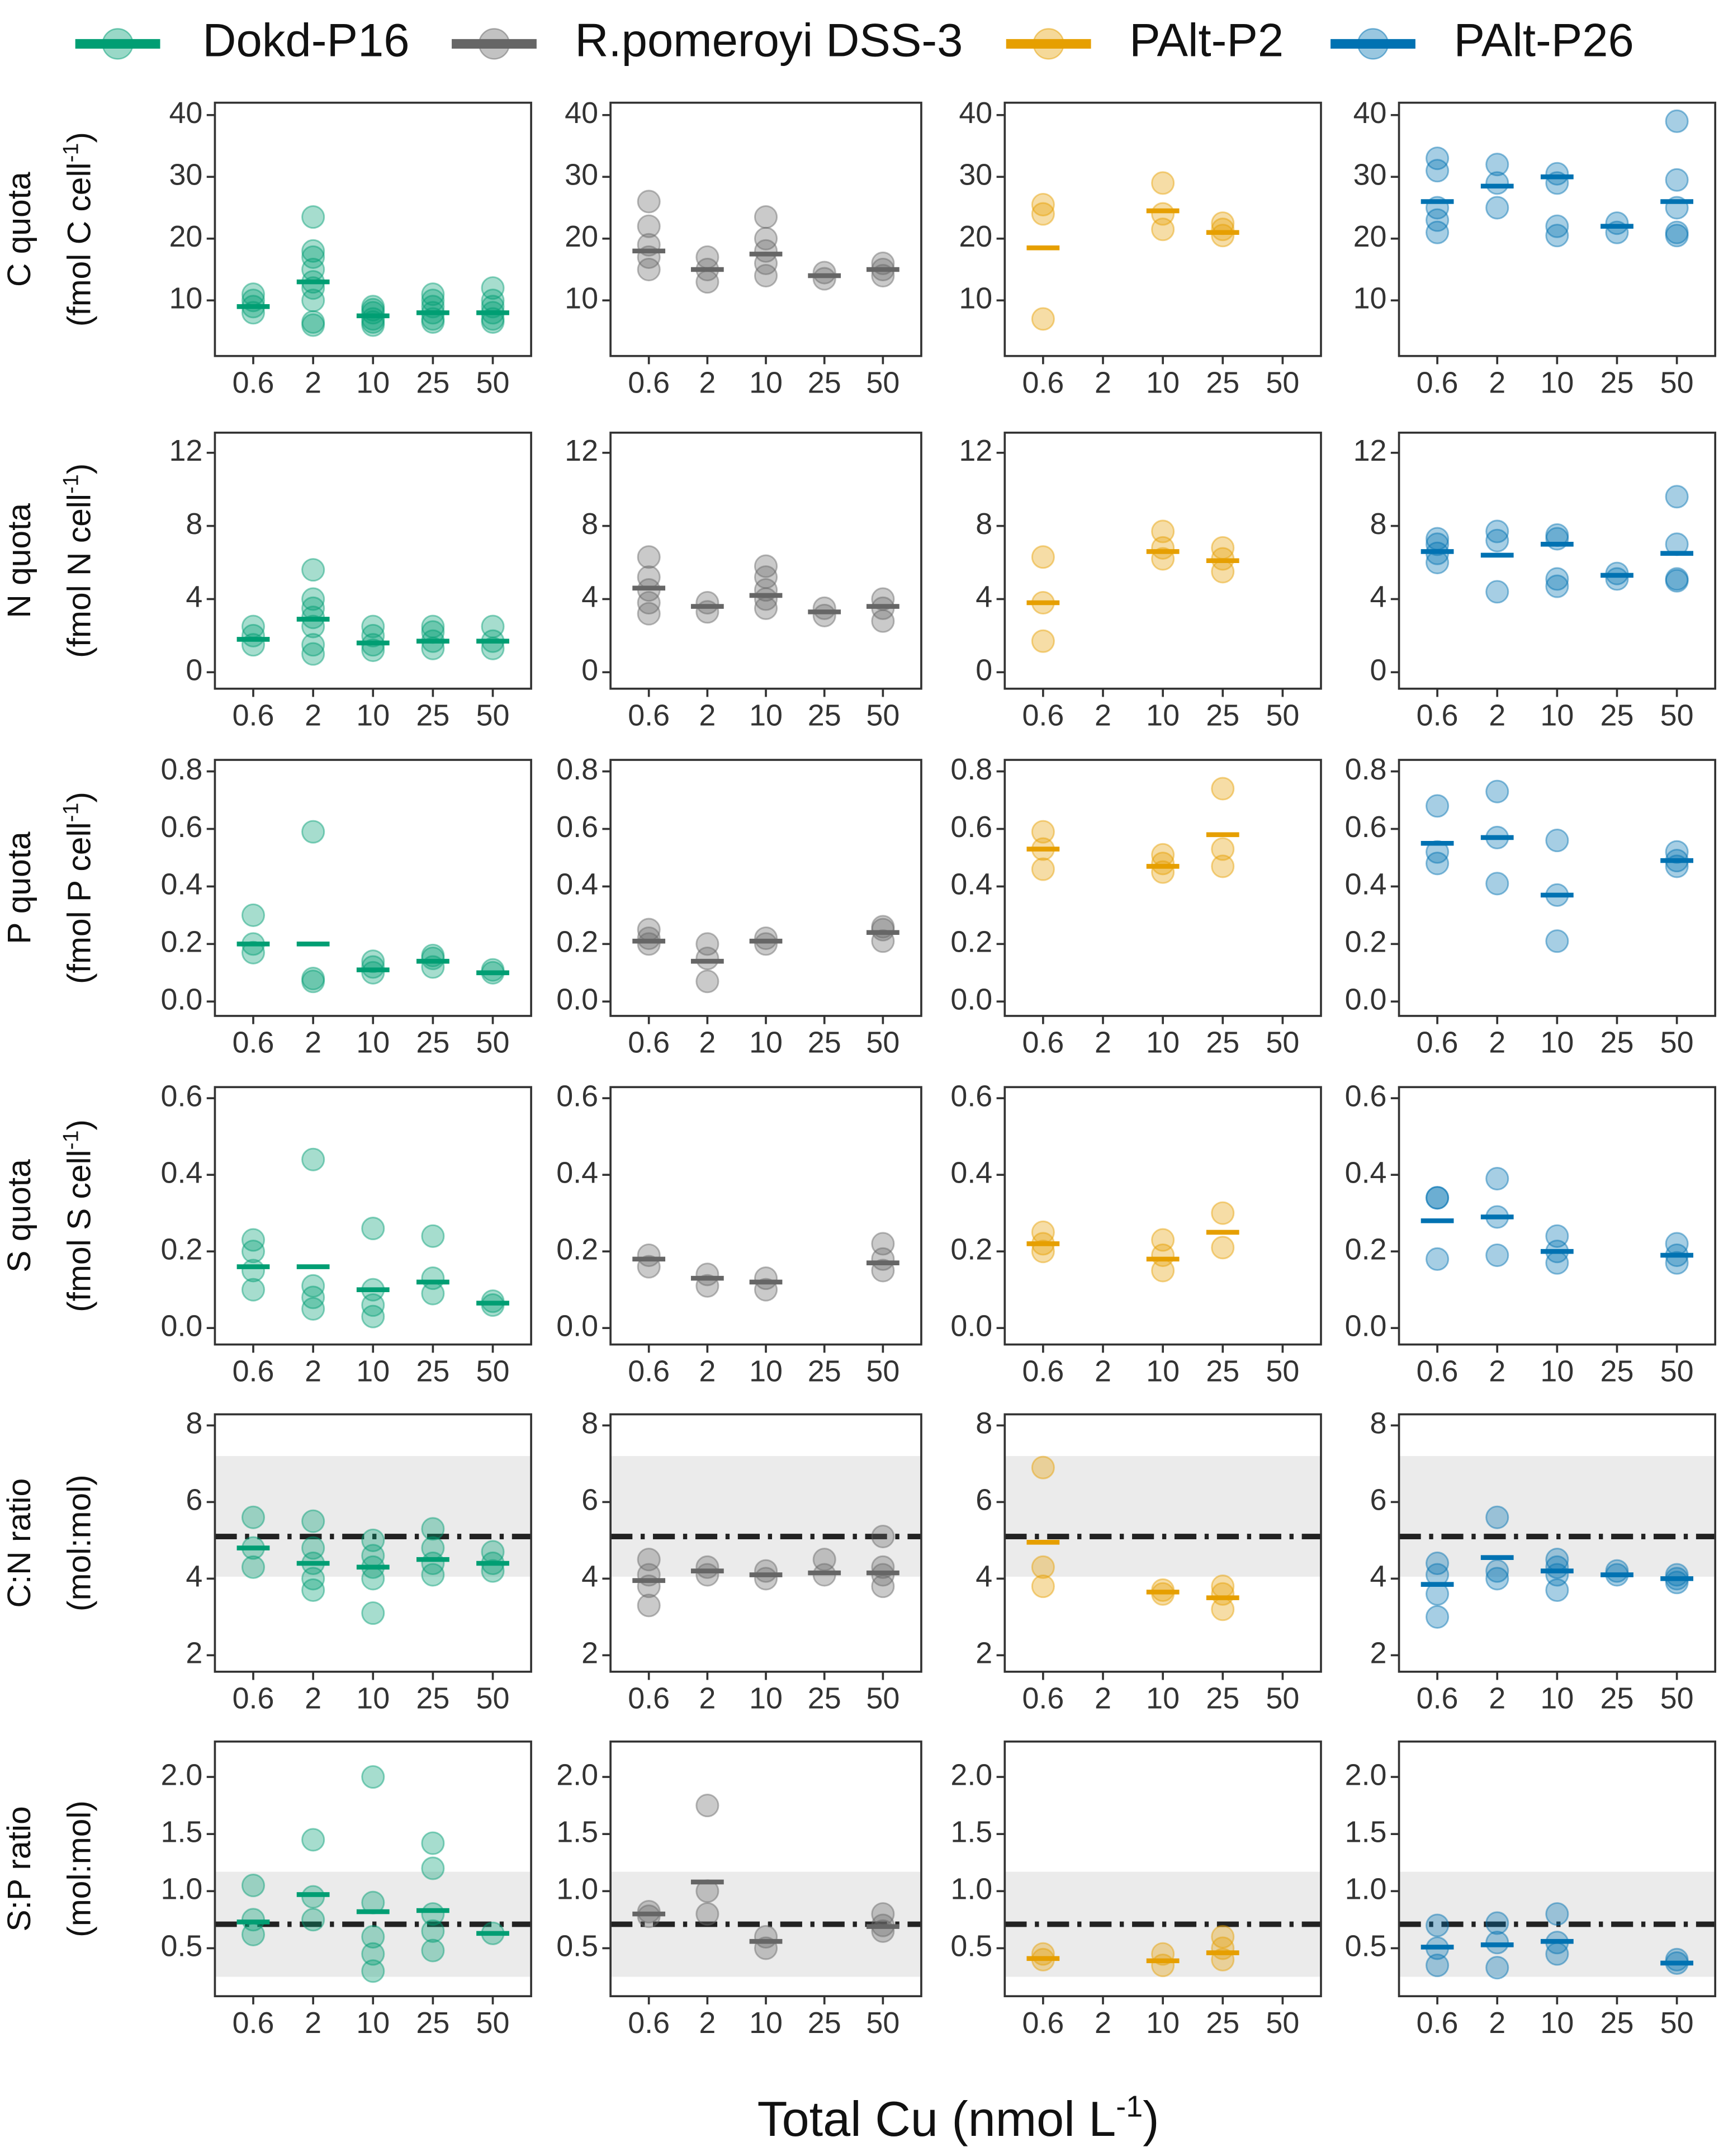 This screenshot has width=1733, height=2156. I want to click on legend-label: Dokd-P16, so click(306, 40).